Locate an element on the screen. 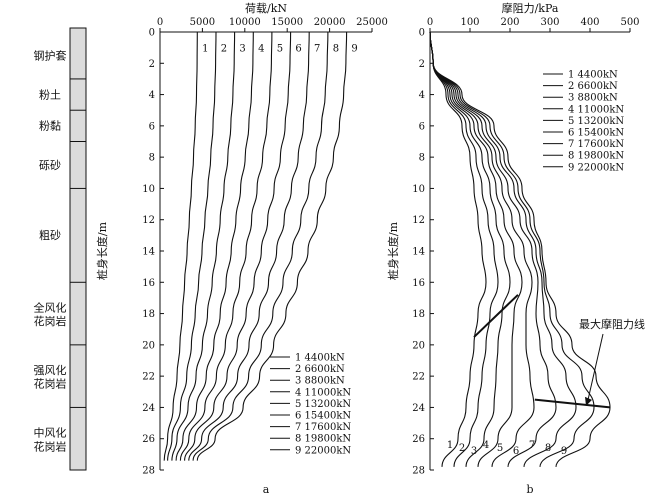 The width and height of the screenshot is (671, 503). b-legend-entry: 9 22000kN is located at coordinates (596, 167).